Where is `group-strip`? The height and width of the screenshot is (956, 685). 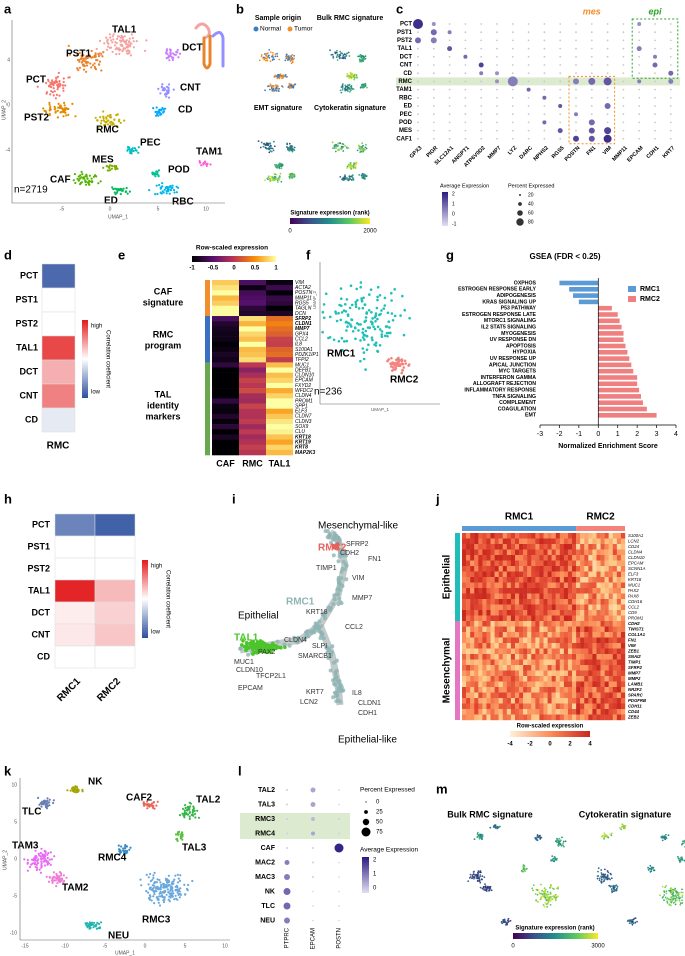
group-strip is located at coordinates (207, 288).